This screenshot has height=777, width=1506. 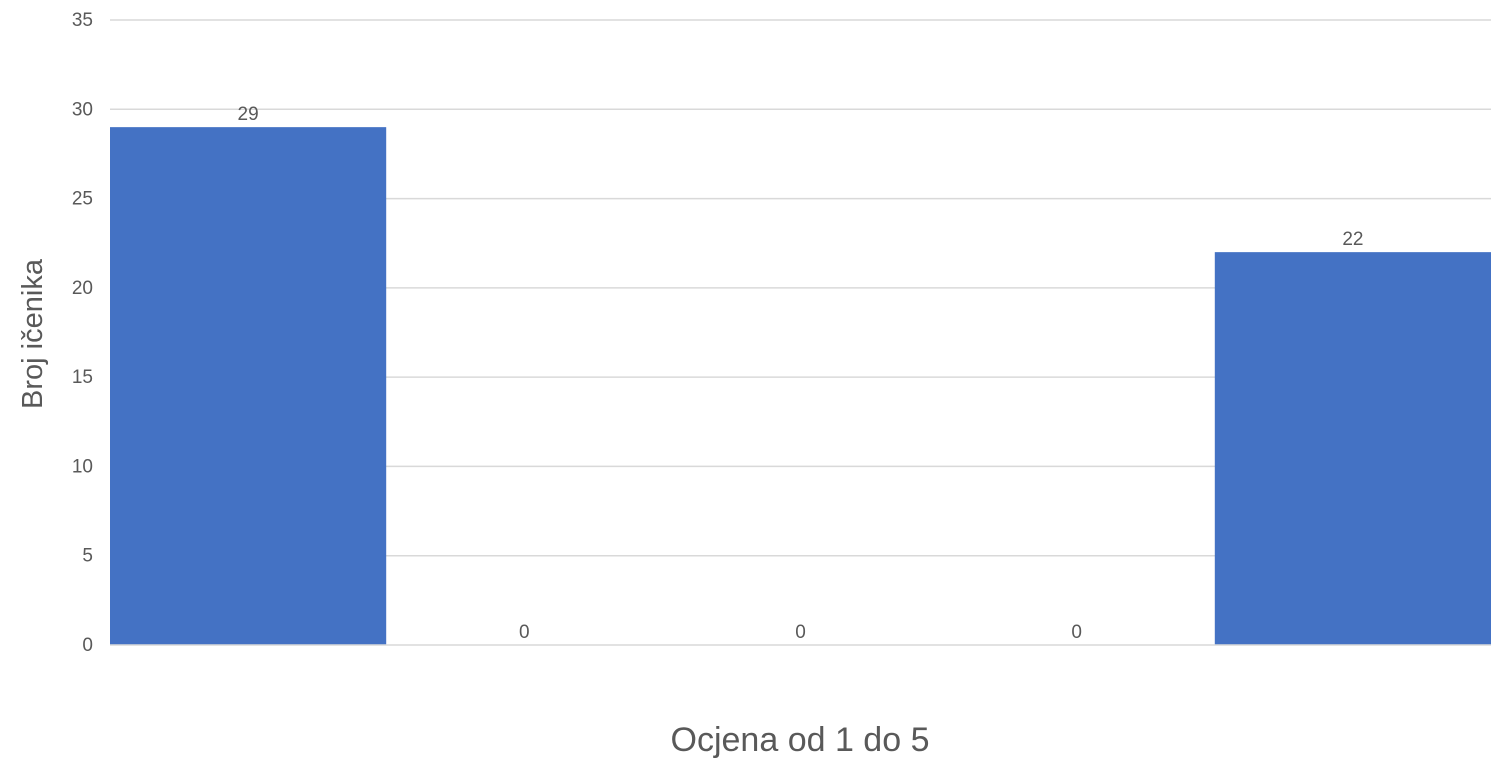 What do you see at coordinates (82, 109) in the screenshot?
I see `y-tick-label: 30` at bounding box center [82, 109].